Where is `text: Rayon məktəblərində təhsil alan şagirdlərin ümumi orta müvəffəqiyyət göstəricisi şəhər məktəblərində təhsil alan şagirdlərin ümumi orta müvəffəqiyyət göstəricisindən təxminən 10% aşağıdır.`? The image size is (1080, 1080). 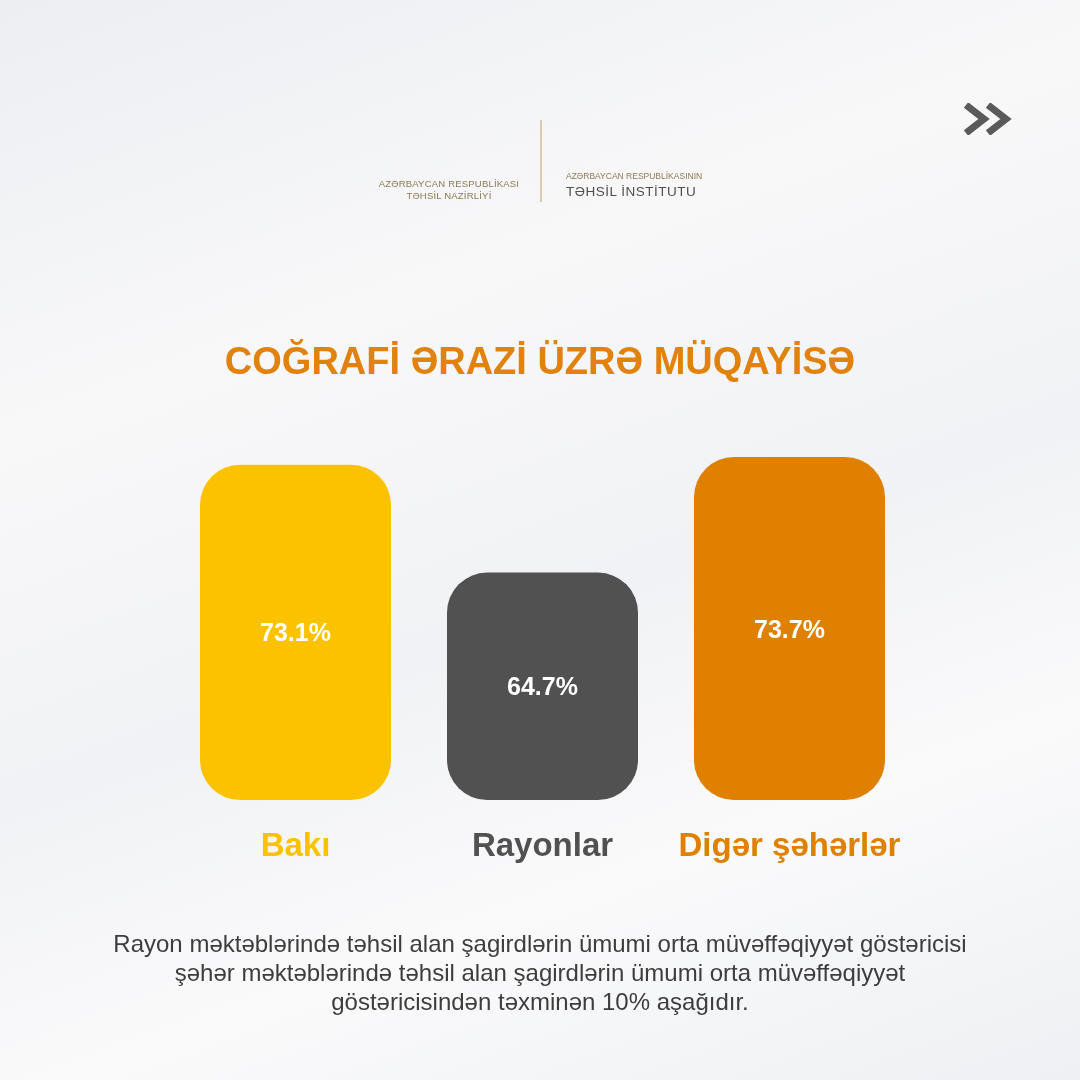
text: Rayon məktəblərində təhsil alan şagirdlərin ümumi orta müvəffəqiyyət göstəricisi şəhər məktəblərində təhsil alan şagirdlərin ümumi orta müvəffəqiyyət göstəricisindən təxminən 10% aşağıdır. is located at coordinates (540, 973).